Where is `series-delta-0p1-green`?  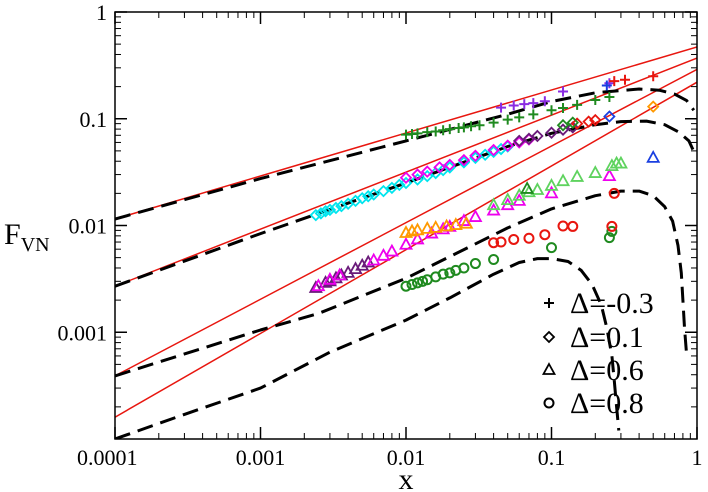
series-delta-0p1-green is located at coordinates (568, 124).